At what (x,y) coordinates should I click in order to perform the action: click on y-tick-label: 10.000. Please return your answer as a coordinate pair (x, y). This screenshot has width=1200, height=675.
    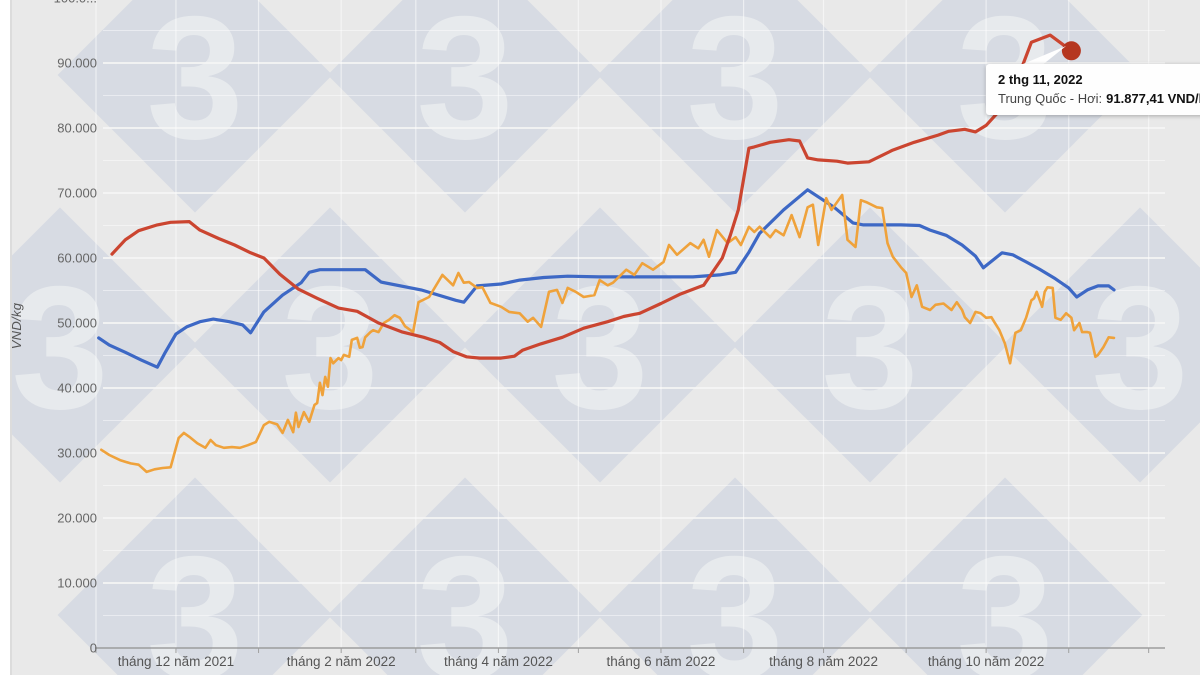
    Looking at the image, I should click on (77, 583).